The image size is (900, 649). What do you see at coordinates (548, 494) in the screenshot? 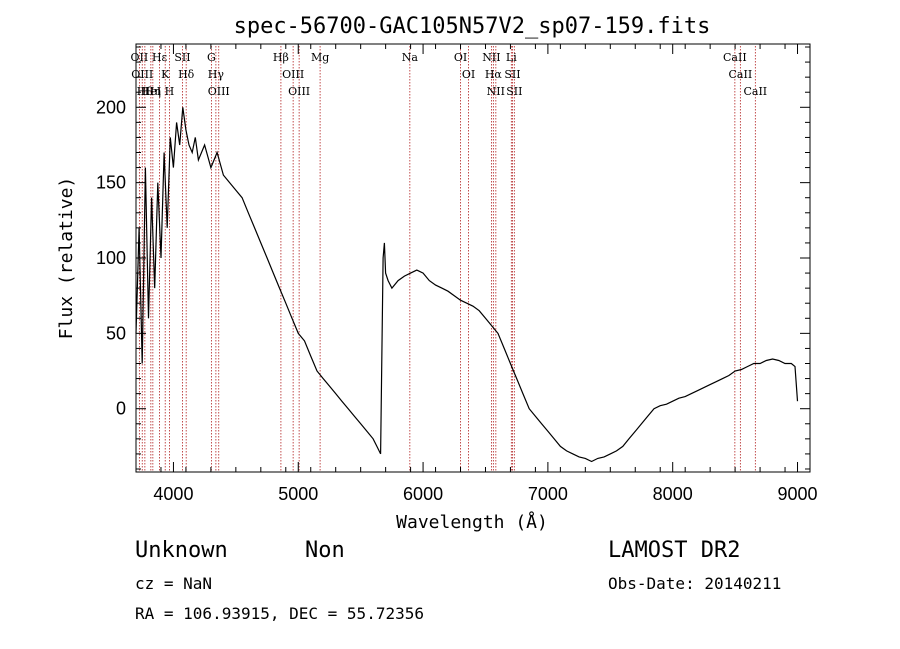
I see `x-tick-label: 7000` at bounding box center [548, 494].